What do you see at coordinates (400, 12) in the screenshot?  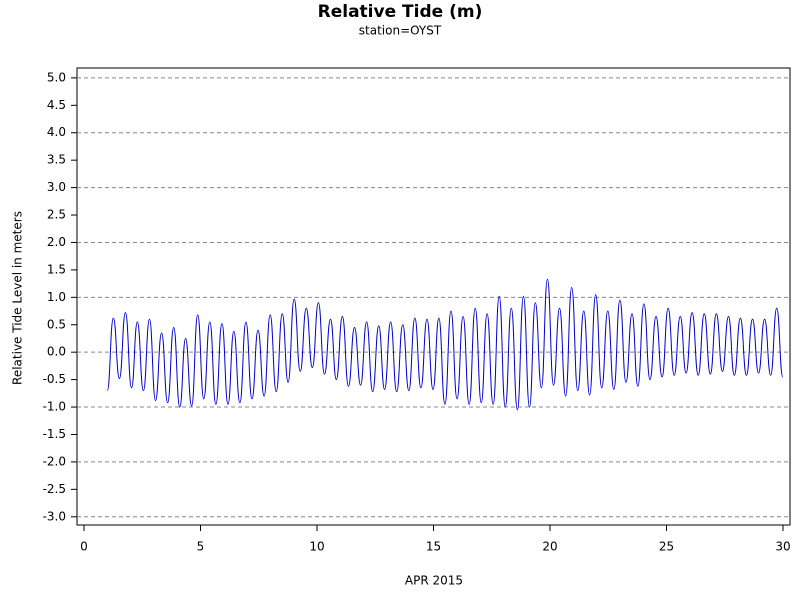 I see `chart-title: Relative Tide (m)` at bounding box center [400, 12].